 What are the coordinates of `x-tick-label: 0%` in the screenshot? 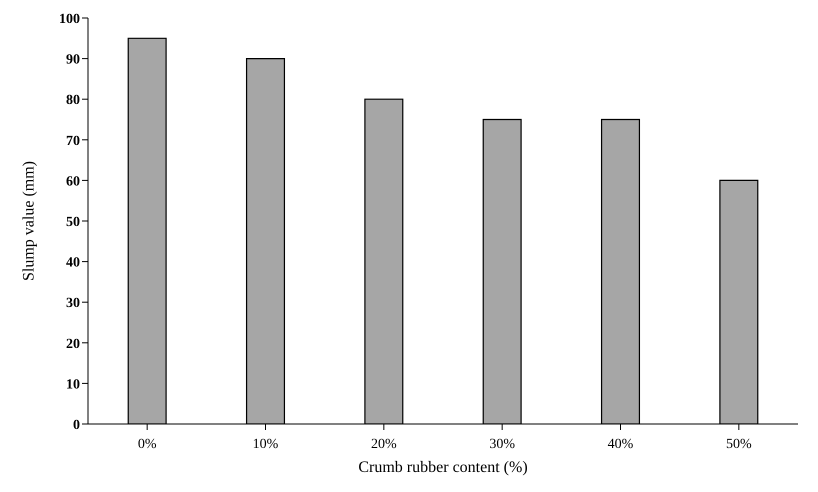 It's located at (147, 444).